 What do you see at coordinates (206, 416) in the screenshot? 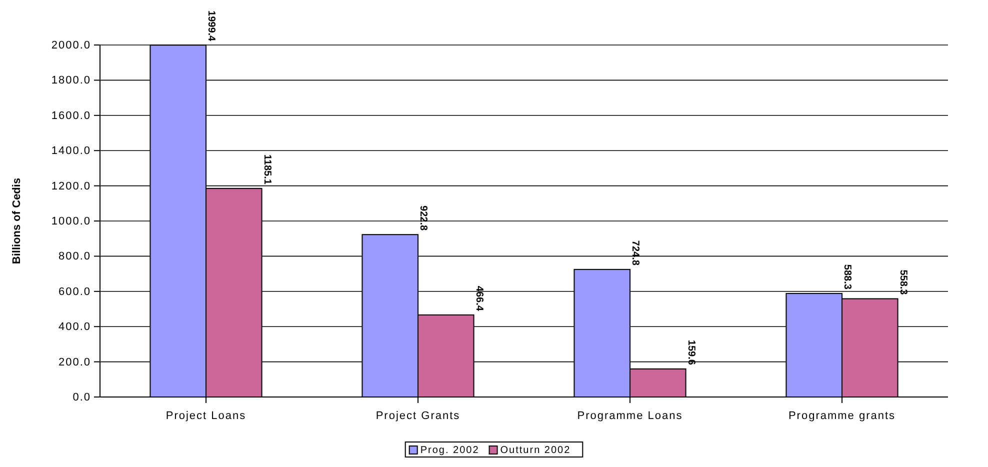
I see `x-tick-label: Project Loans` at bounding box center [206, 416].